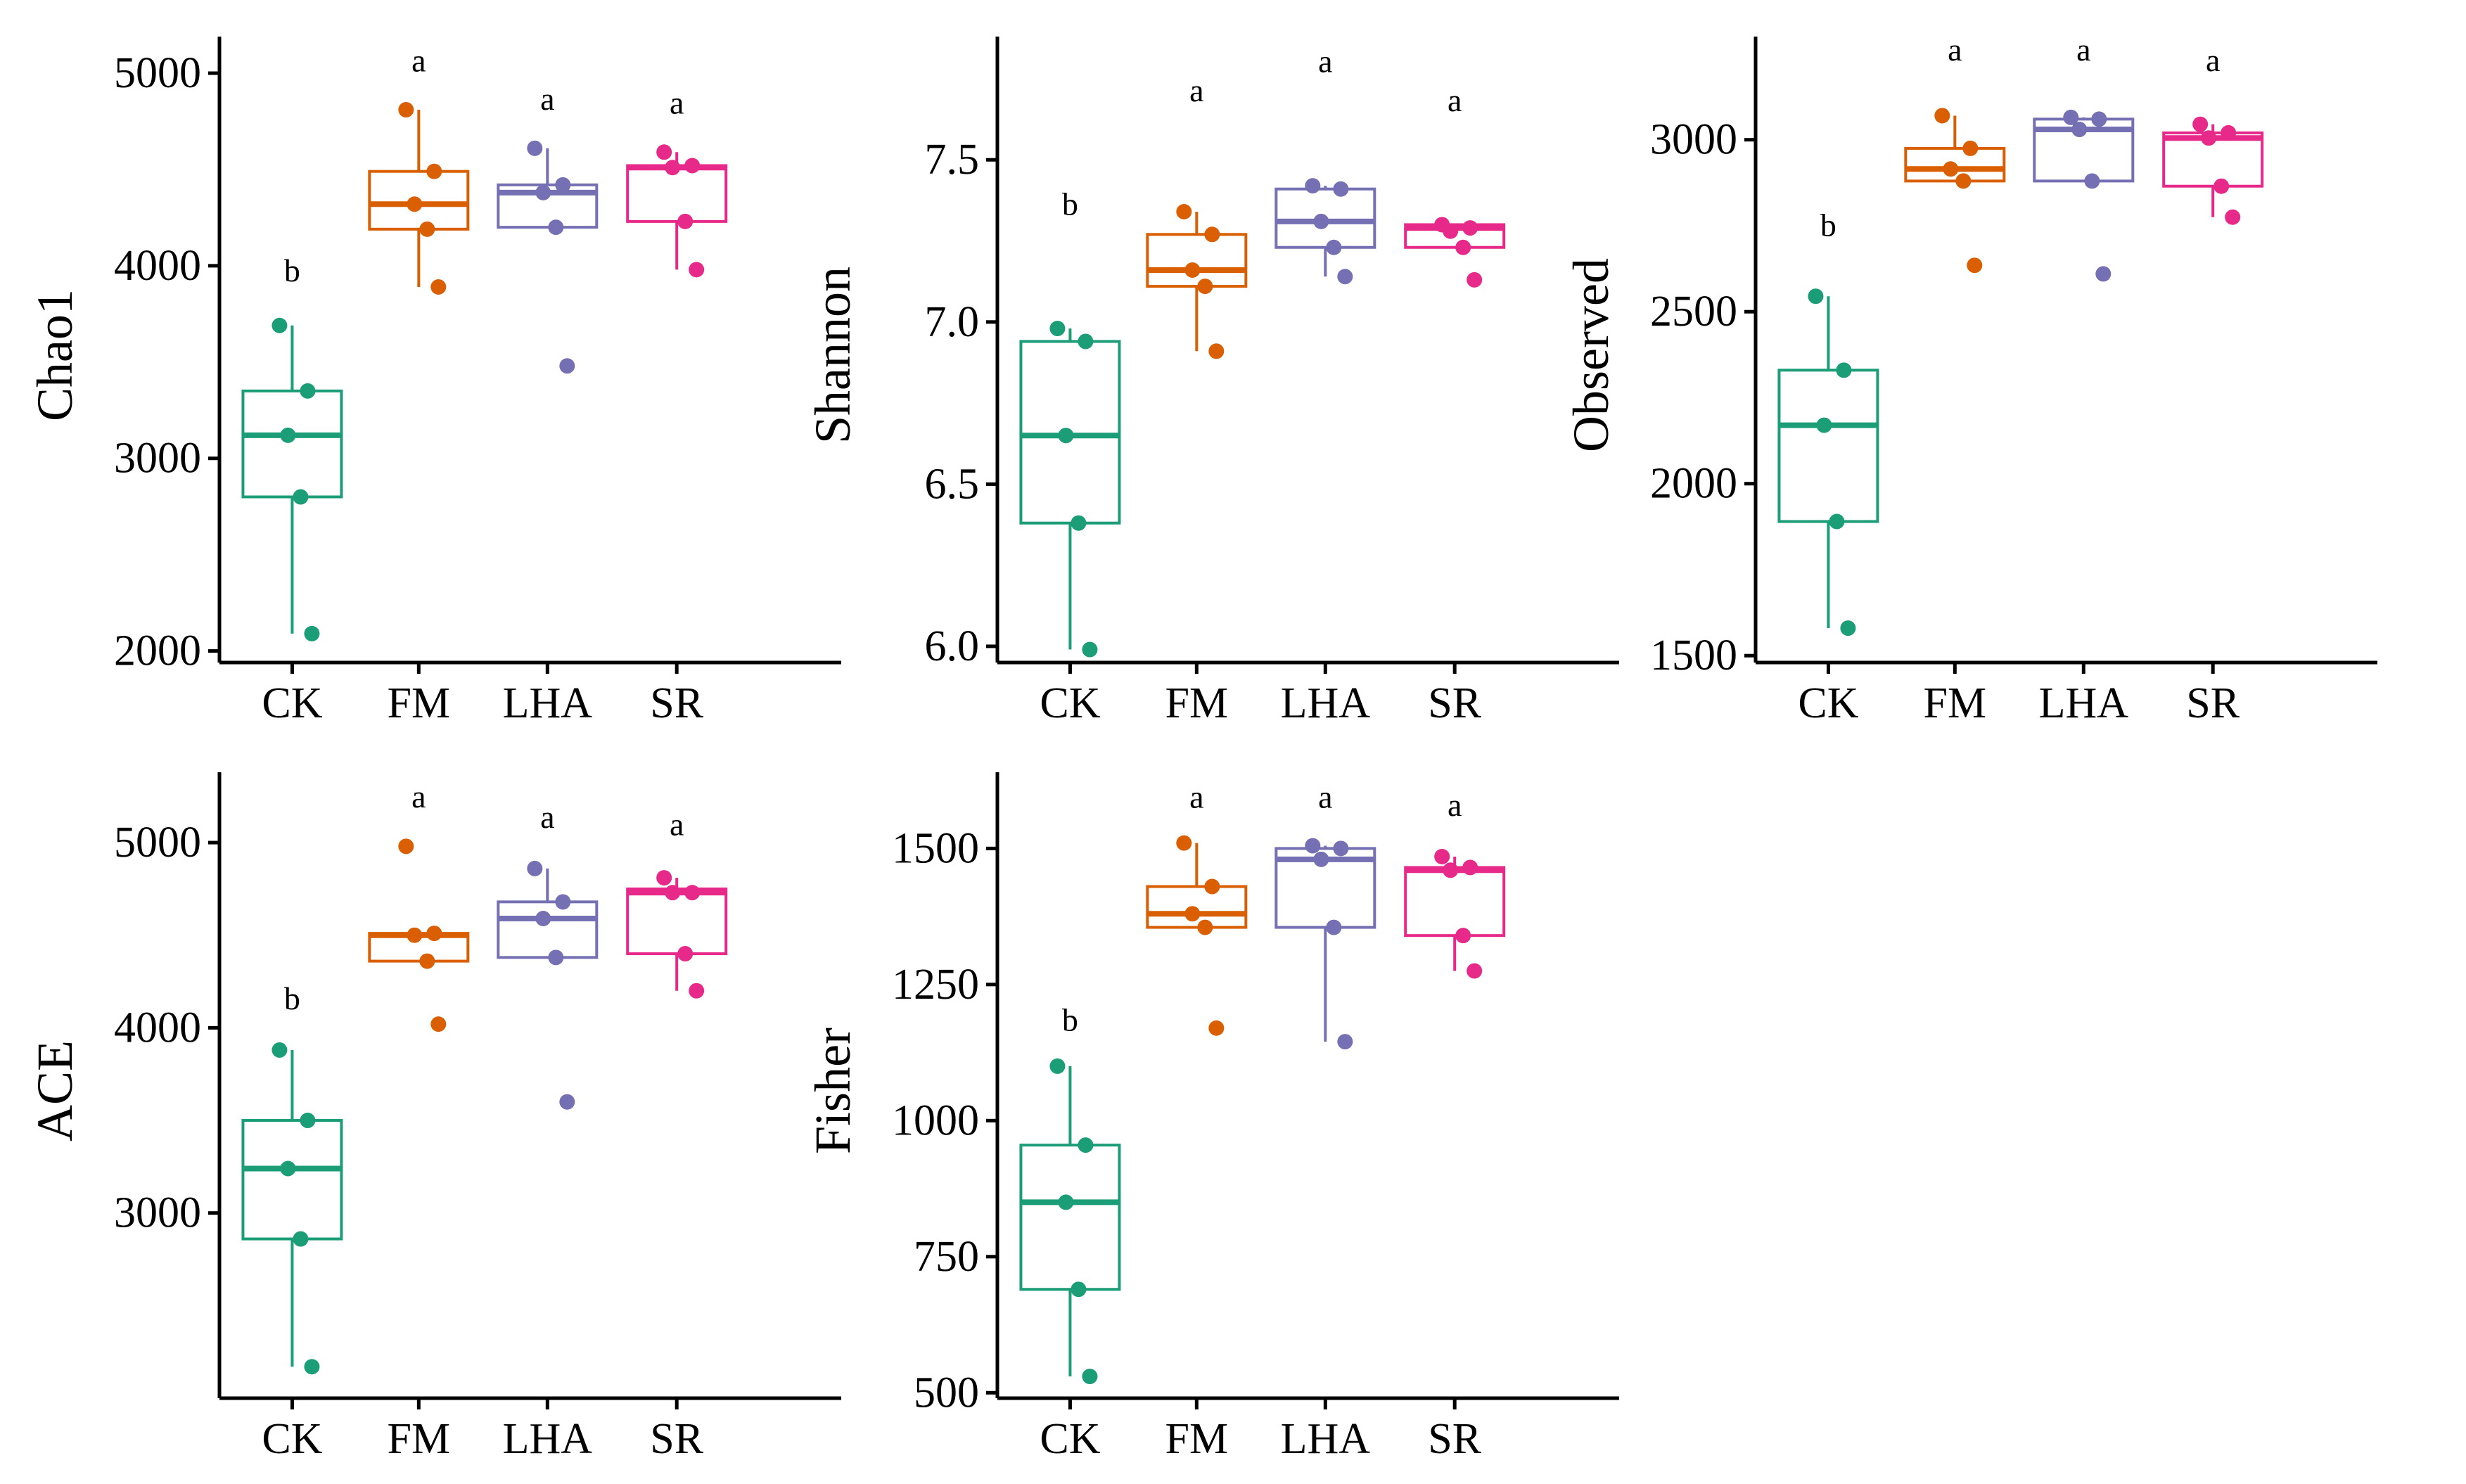 The height and width of the screenshot is (1484, 2466). What do you see at coordinates (953, 322) in the screenshot?
I see `y-tick-label: 7.0` at bounding box center [953, 322].